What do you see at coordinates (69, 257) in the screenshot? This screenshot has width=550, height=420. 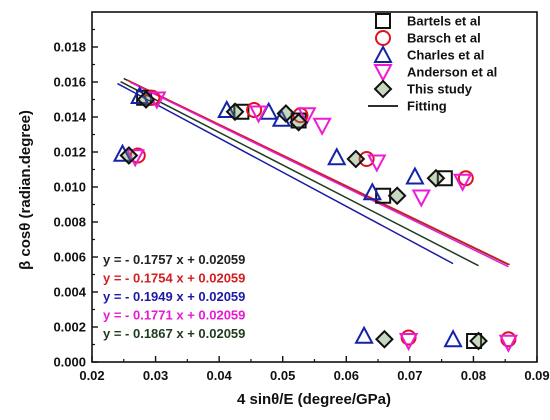 I see `y-tick-label: 0.006` at bounding box center [69, 257].